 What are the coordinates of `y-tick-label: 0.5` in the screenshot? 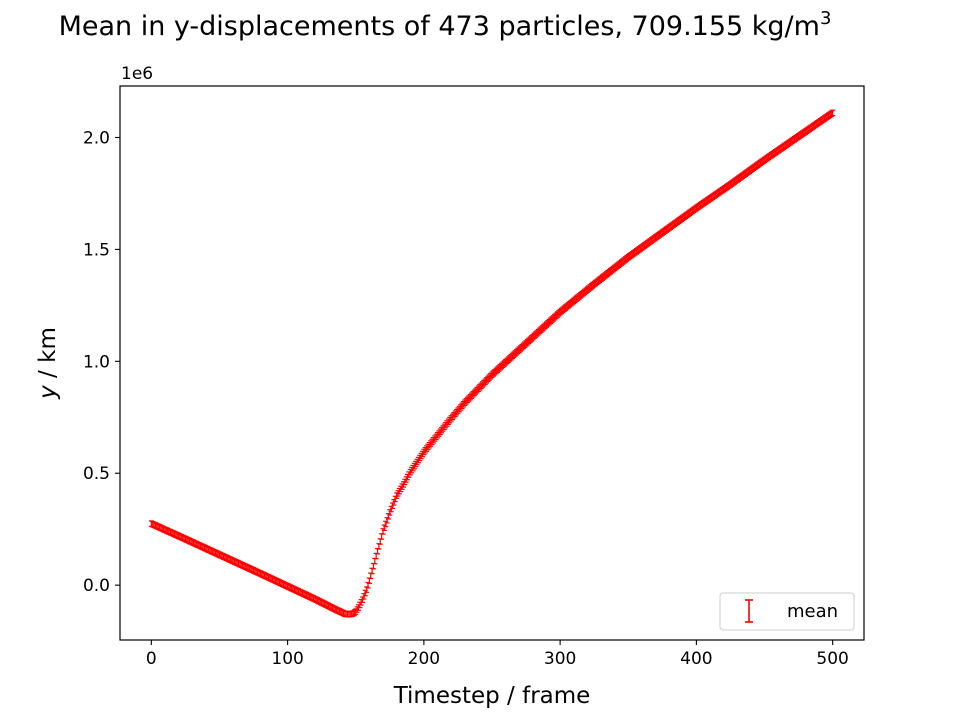 It's located at (96, 474).